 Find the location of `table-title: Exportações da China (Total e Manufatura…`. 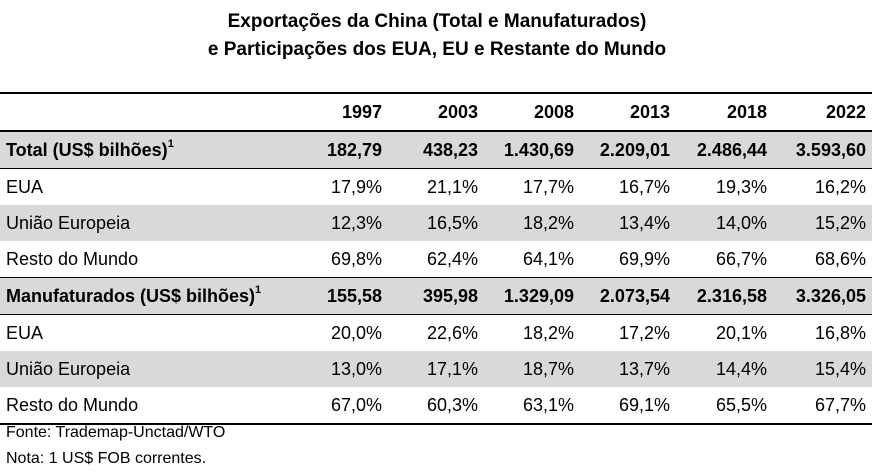

table-title: Exportações da China (Total e Manufatura… is located at coordinates (437, 36).